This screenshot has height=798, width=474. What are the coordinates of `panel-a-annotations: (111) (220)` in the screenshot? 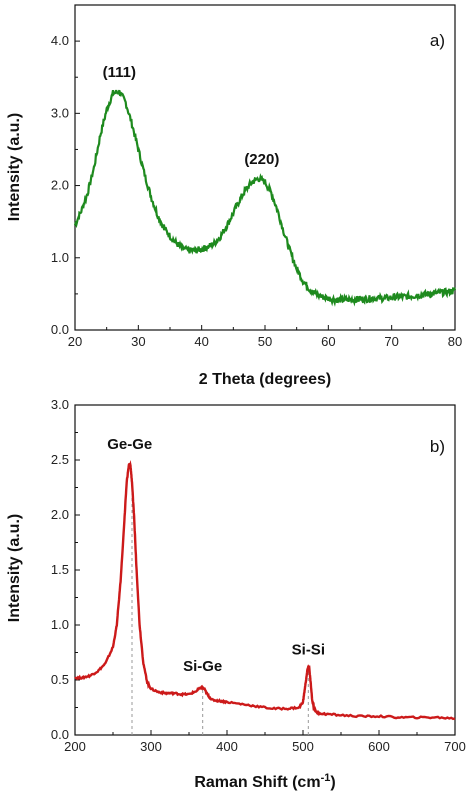 It's located at (191, 116).